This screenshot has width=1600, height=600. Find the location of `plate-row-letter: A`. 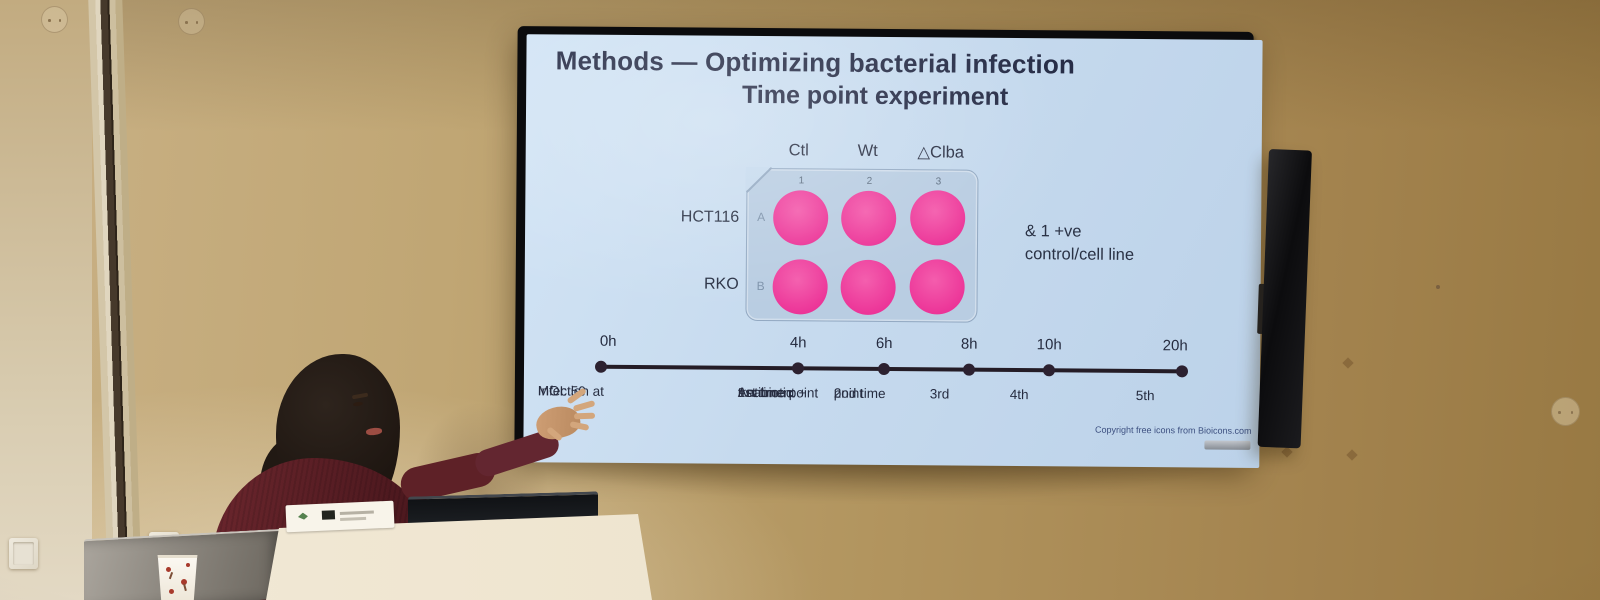

plate-row-letter: A is located at coordinates (761, 217).